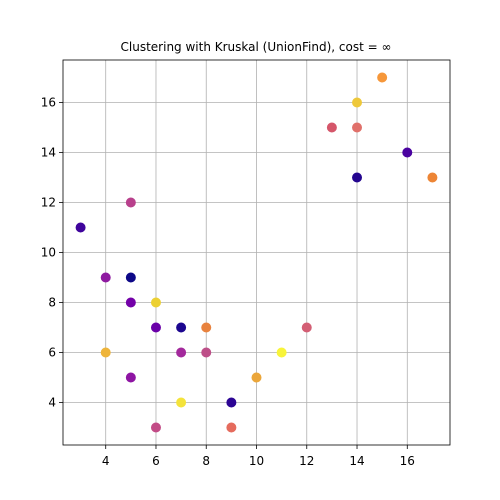 This screenshot has height=500, width=500. I want to click on y-tick-label: 12, so click(48, 203).